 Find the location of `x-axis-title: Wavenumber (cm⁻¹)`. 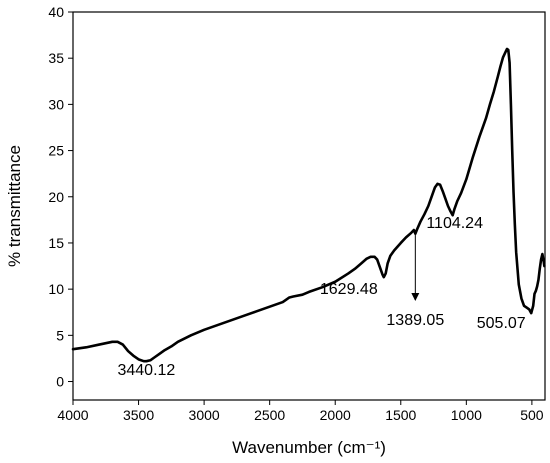

x-axis-title: Wavenumber (cm⁻¹) is located at coordinates (309, 447).